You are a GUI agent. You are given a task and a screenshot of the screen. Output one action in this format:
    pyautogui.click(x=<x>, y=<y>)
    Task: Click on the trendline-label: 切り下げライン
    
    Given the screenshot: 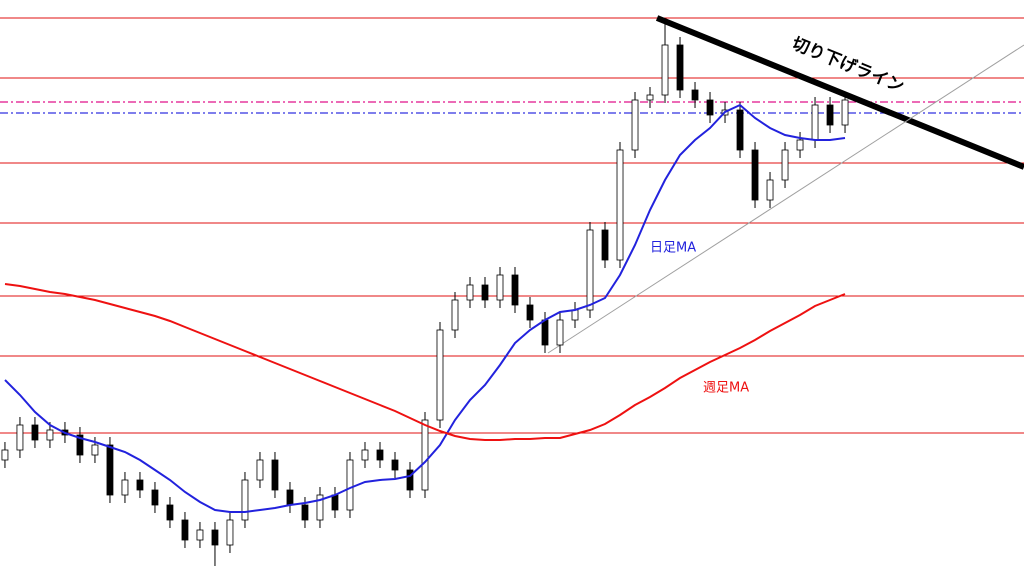 What is the action you would take?
    pyautogui.click(x=848, y=65)
    